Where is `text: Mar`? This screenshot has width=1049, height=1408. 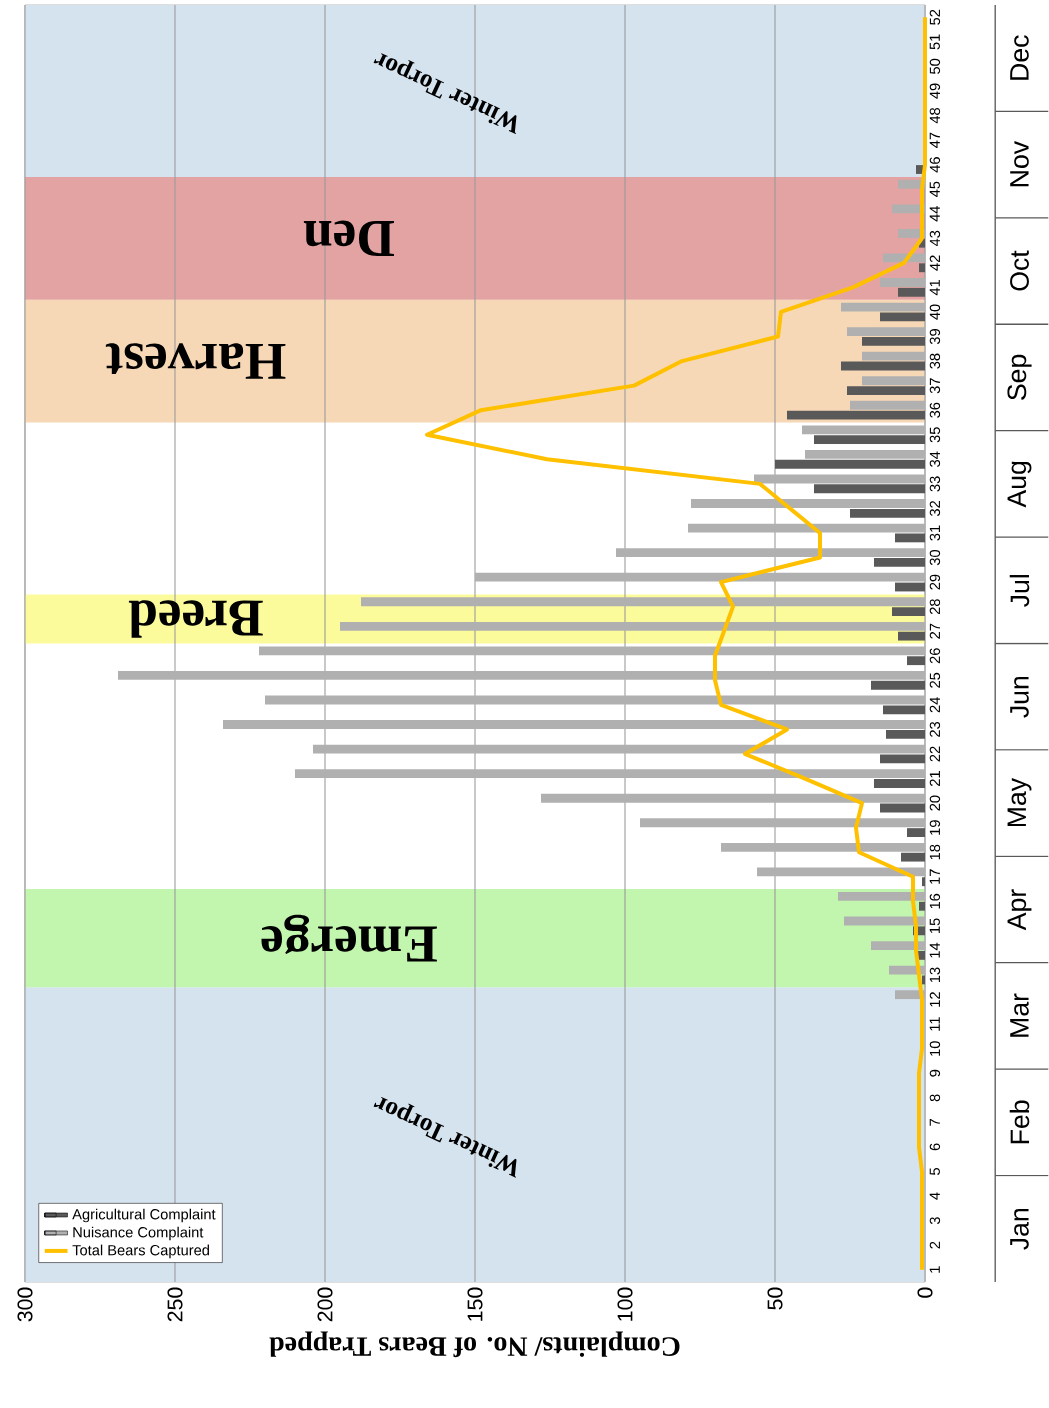
text: Mar is located at coordinates (1019, 1015).